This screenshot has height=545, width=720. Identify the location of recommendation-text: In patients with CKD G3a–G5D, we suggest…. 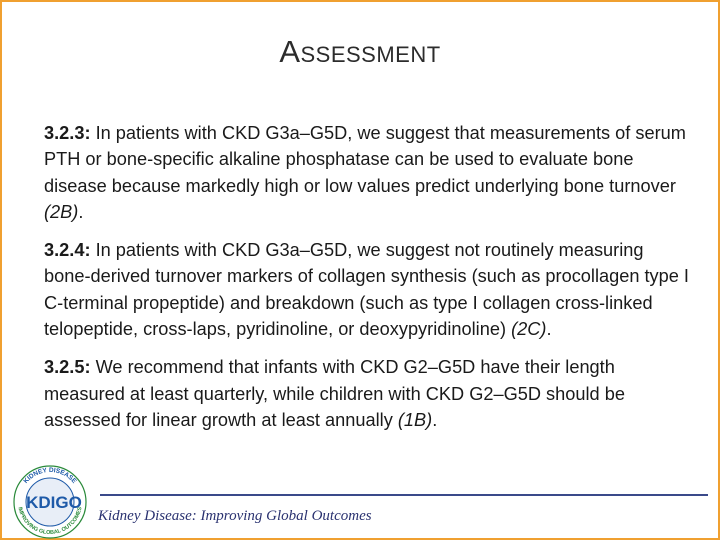
(365, 159).